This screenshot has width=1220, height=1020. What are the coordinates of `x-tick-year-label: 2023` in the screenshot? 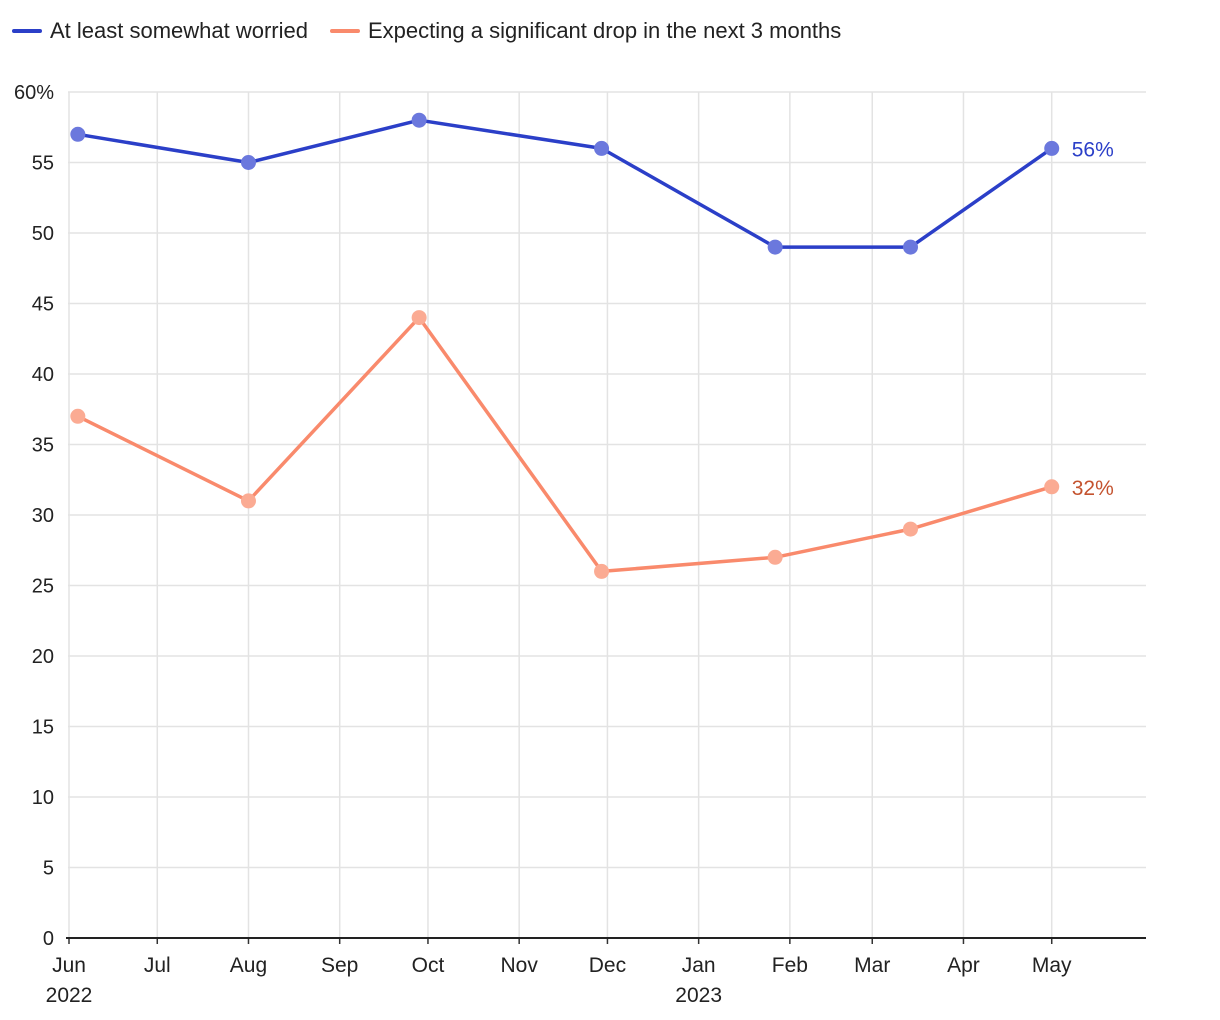 It's located at (698, 995).